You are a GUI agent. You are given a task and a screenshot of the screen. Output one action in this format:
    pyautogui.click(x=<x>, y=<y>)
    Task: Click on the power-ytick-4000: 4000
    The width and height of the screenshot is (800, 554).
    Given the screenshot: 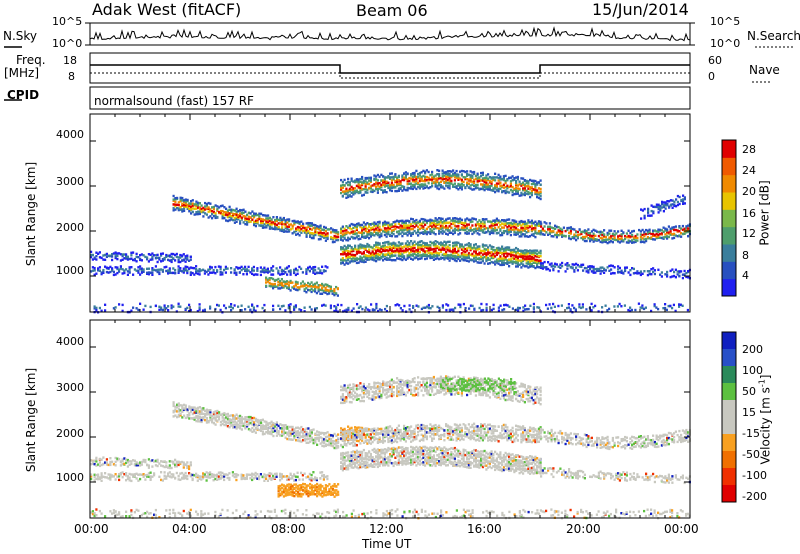 What is the action you would take?
    pyautogui.click(x=70, y=134)
    